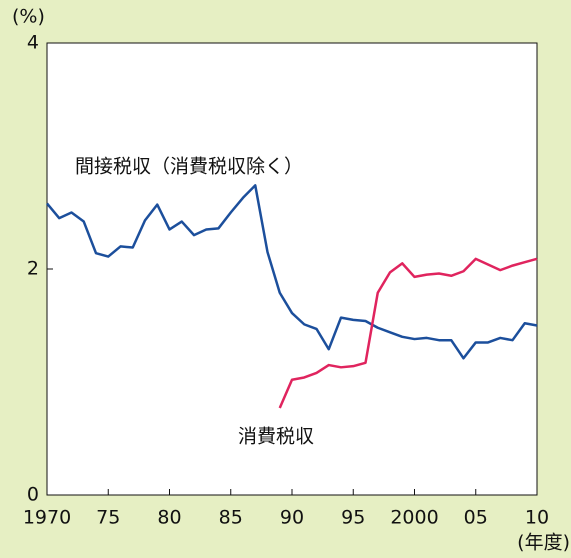  Describe the element at coordinates (292, 518) in the screenshot. I see `x-tick-label: 90` at that location.